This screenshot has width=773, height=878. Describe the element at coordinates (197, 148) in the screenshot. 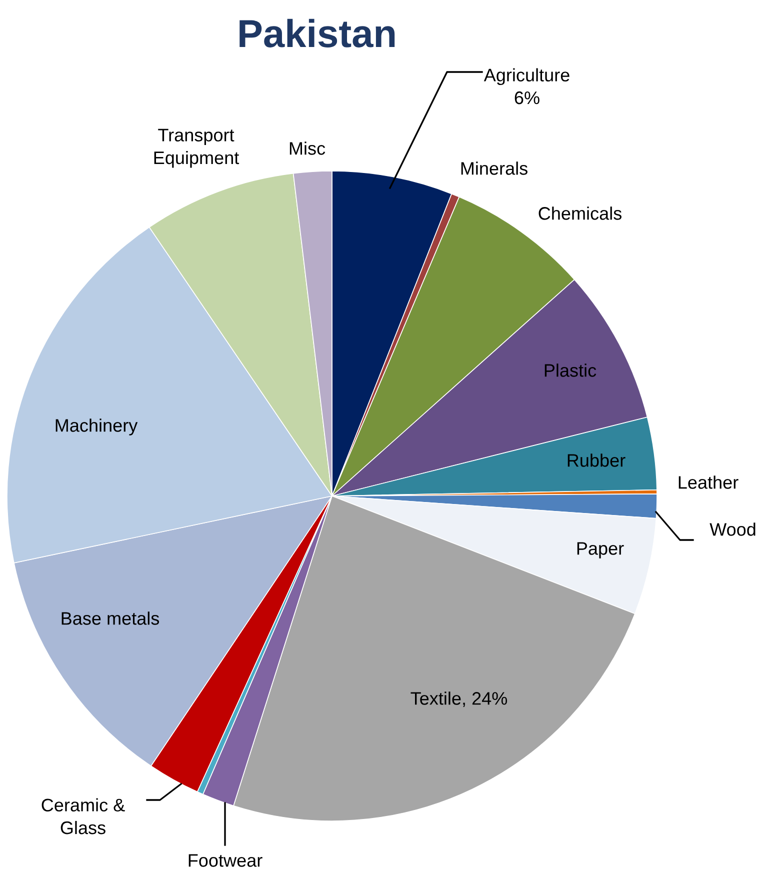

I see `slice-label: Transport Equipment` at that location.